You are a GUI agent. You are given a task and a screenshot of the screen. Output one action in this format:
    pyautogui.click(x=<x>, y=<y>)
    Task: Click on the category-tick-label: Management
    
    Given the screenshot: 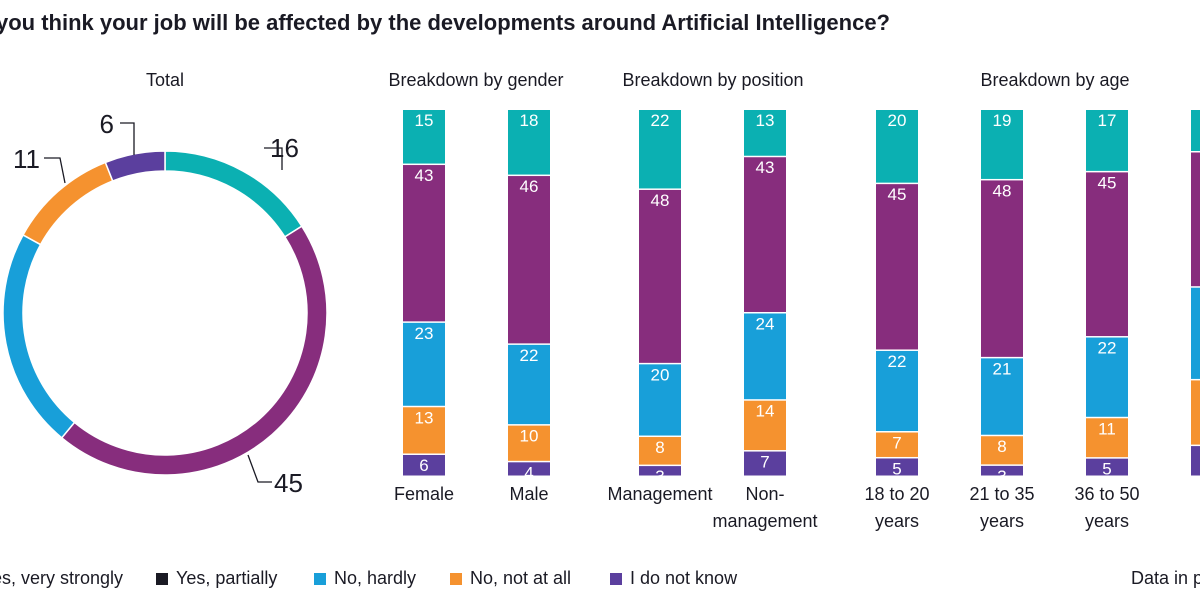 What is the action you would take?
    pyautogui.click(x=659, y=494)
    